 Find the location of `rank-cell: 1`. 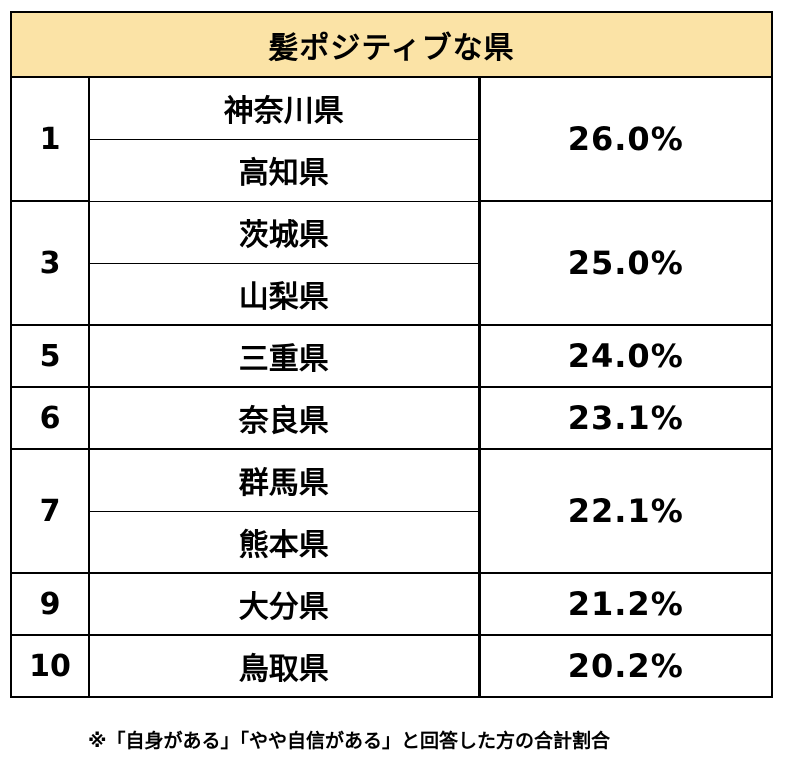

rank-cell: 1 is located at coordinates (50, 139).